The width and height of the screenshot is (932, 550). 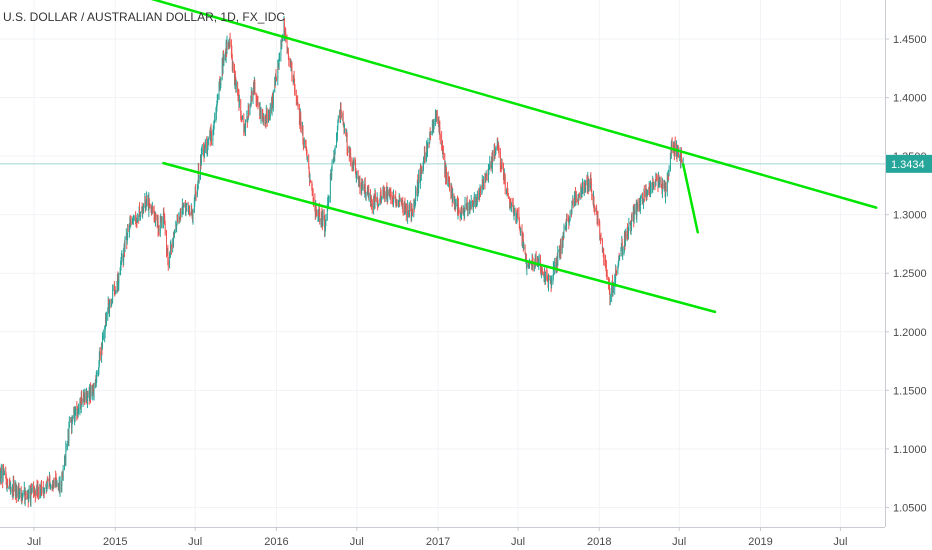 What do you see at coordinates (910, 391) in the screenshot?
I see `y-tick-label: 1.1500` at bounding box center [910, 391].